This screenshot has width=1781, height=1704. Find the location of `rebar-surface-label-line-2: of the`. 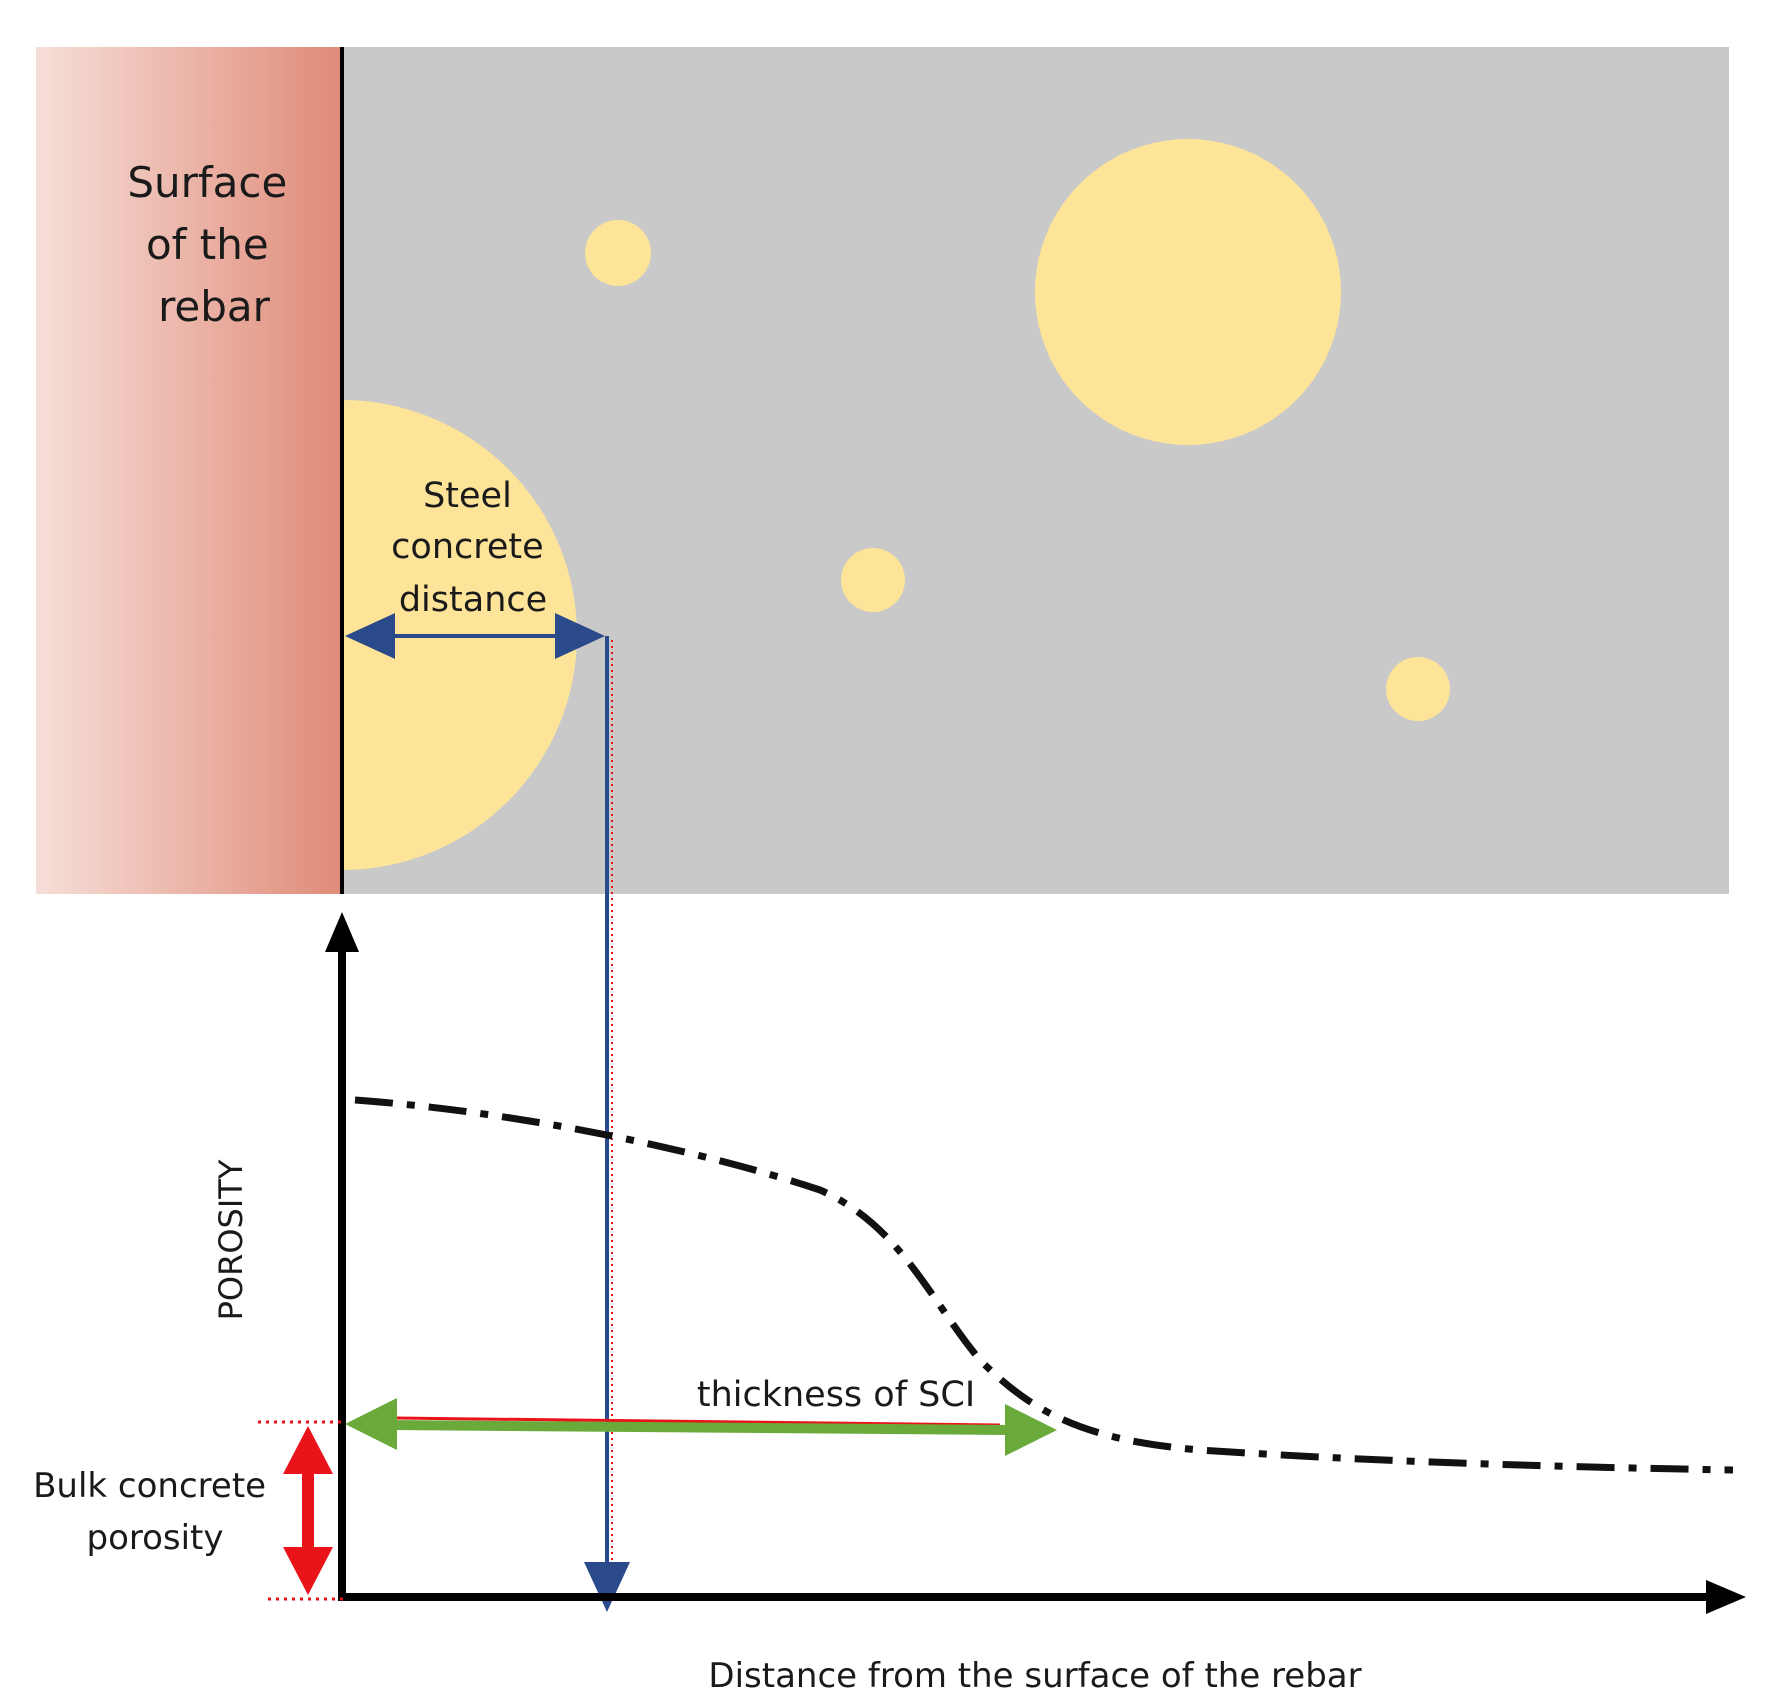

rebar-surface-label-line-2: of the is located at coordinates (207, 244).